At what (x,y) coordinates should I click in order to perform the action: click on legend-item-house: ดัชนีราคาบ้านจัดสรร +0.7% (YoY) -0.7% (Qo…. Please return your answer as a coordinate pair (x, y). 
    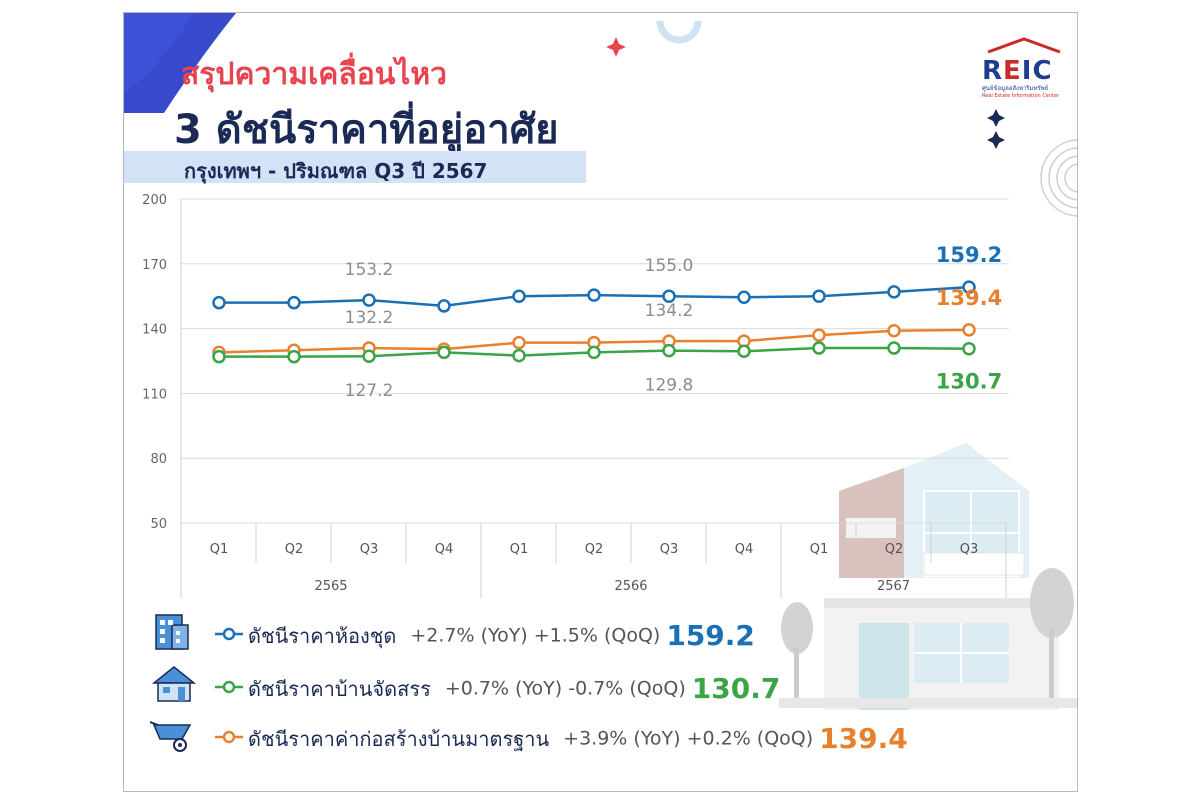
    Looking at the image, I should click on (497, 688).